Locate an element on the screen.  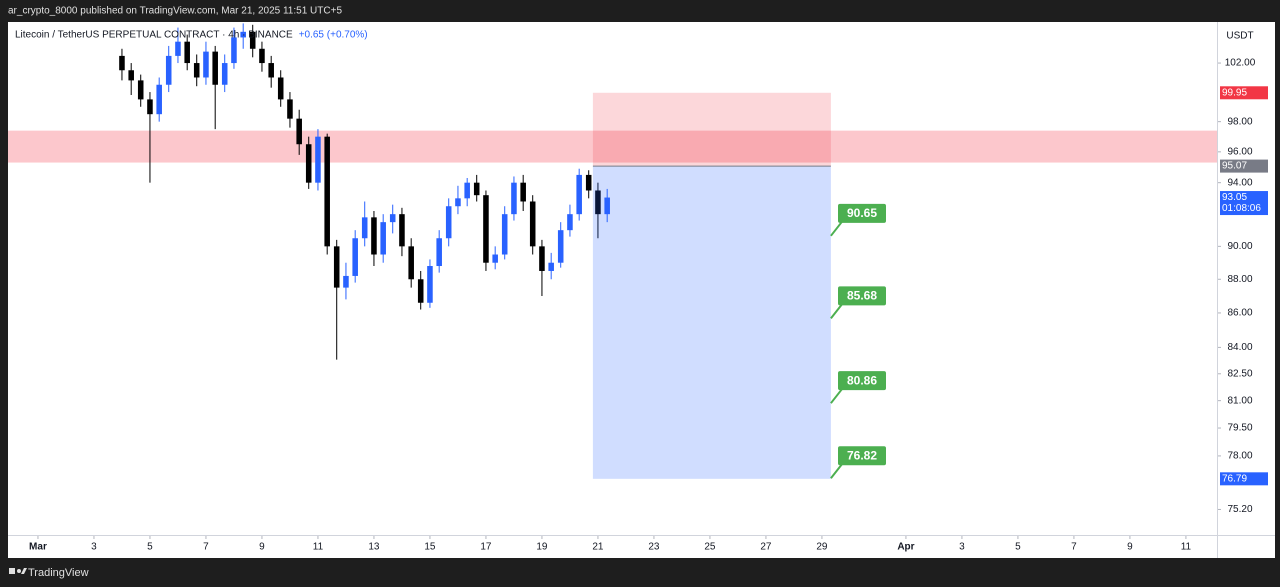
target-label: 90.65 is located at coordinates (862, 213).